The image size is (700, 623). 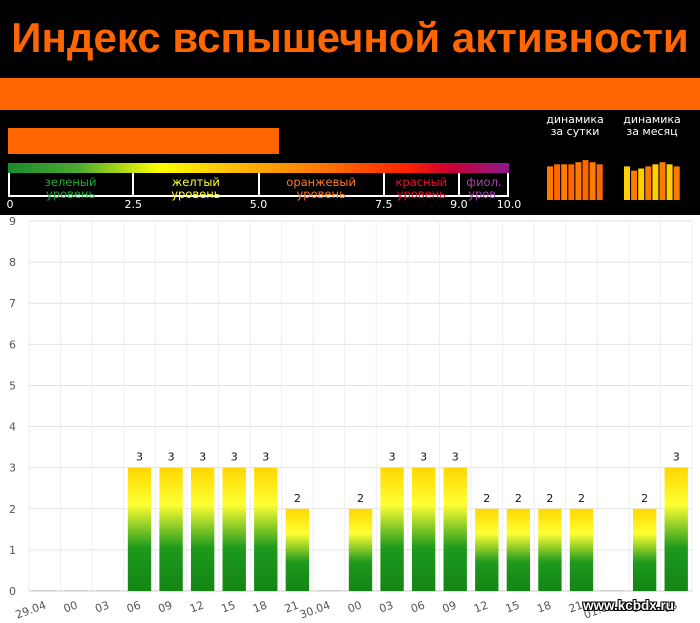 I want to click on scale-level-label: желтый уровень, so click(x=196, y=188).